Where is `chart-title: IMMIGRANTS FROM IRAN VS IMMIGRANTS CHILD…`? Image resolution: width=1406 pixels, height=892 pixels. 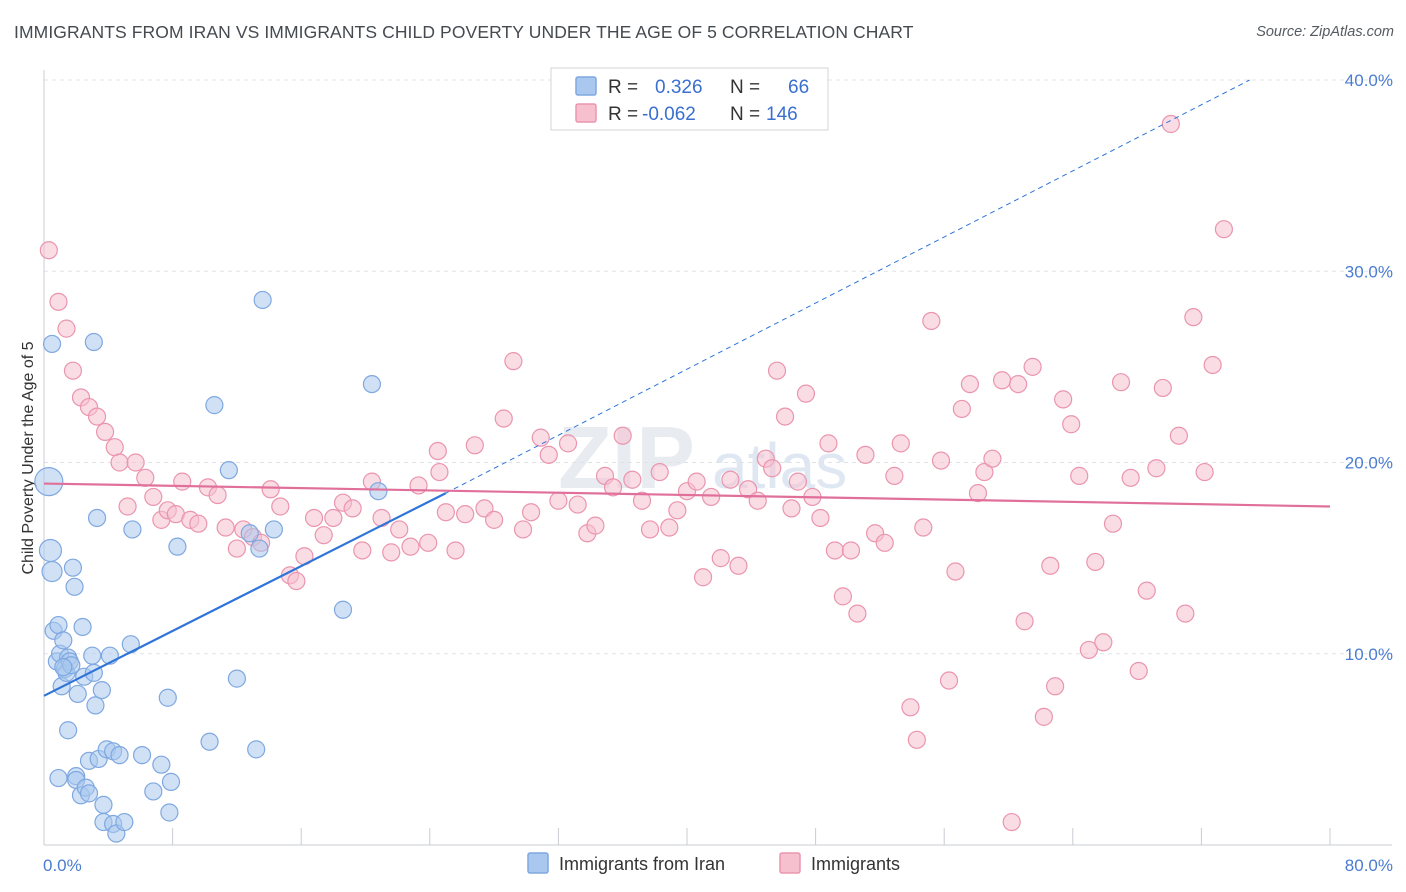 chart-title: IMMIGRANTS FROM IRAN VS IMMIGRANTS CHILD… is located at coordinates (464, 32).